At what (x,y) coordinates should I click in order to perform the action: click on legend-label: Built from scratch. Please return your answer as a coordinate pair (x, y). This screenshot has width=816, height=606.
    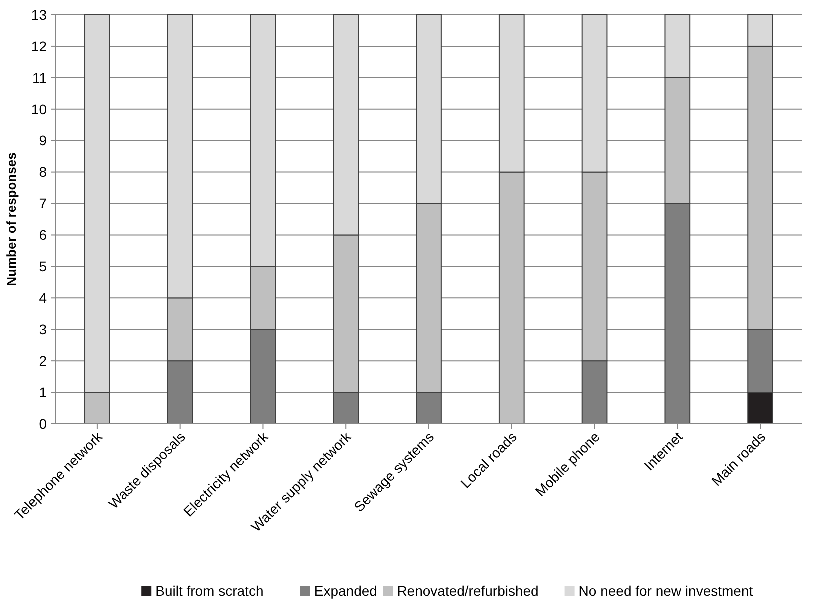
    Looking at the image, I should click on (210, 591).